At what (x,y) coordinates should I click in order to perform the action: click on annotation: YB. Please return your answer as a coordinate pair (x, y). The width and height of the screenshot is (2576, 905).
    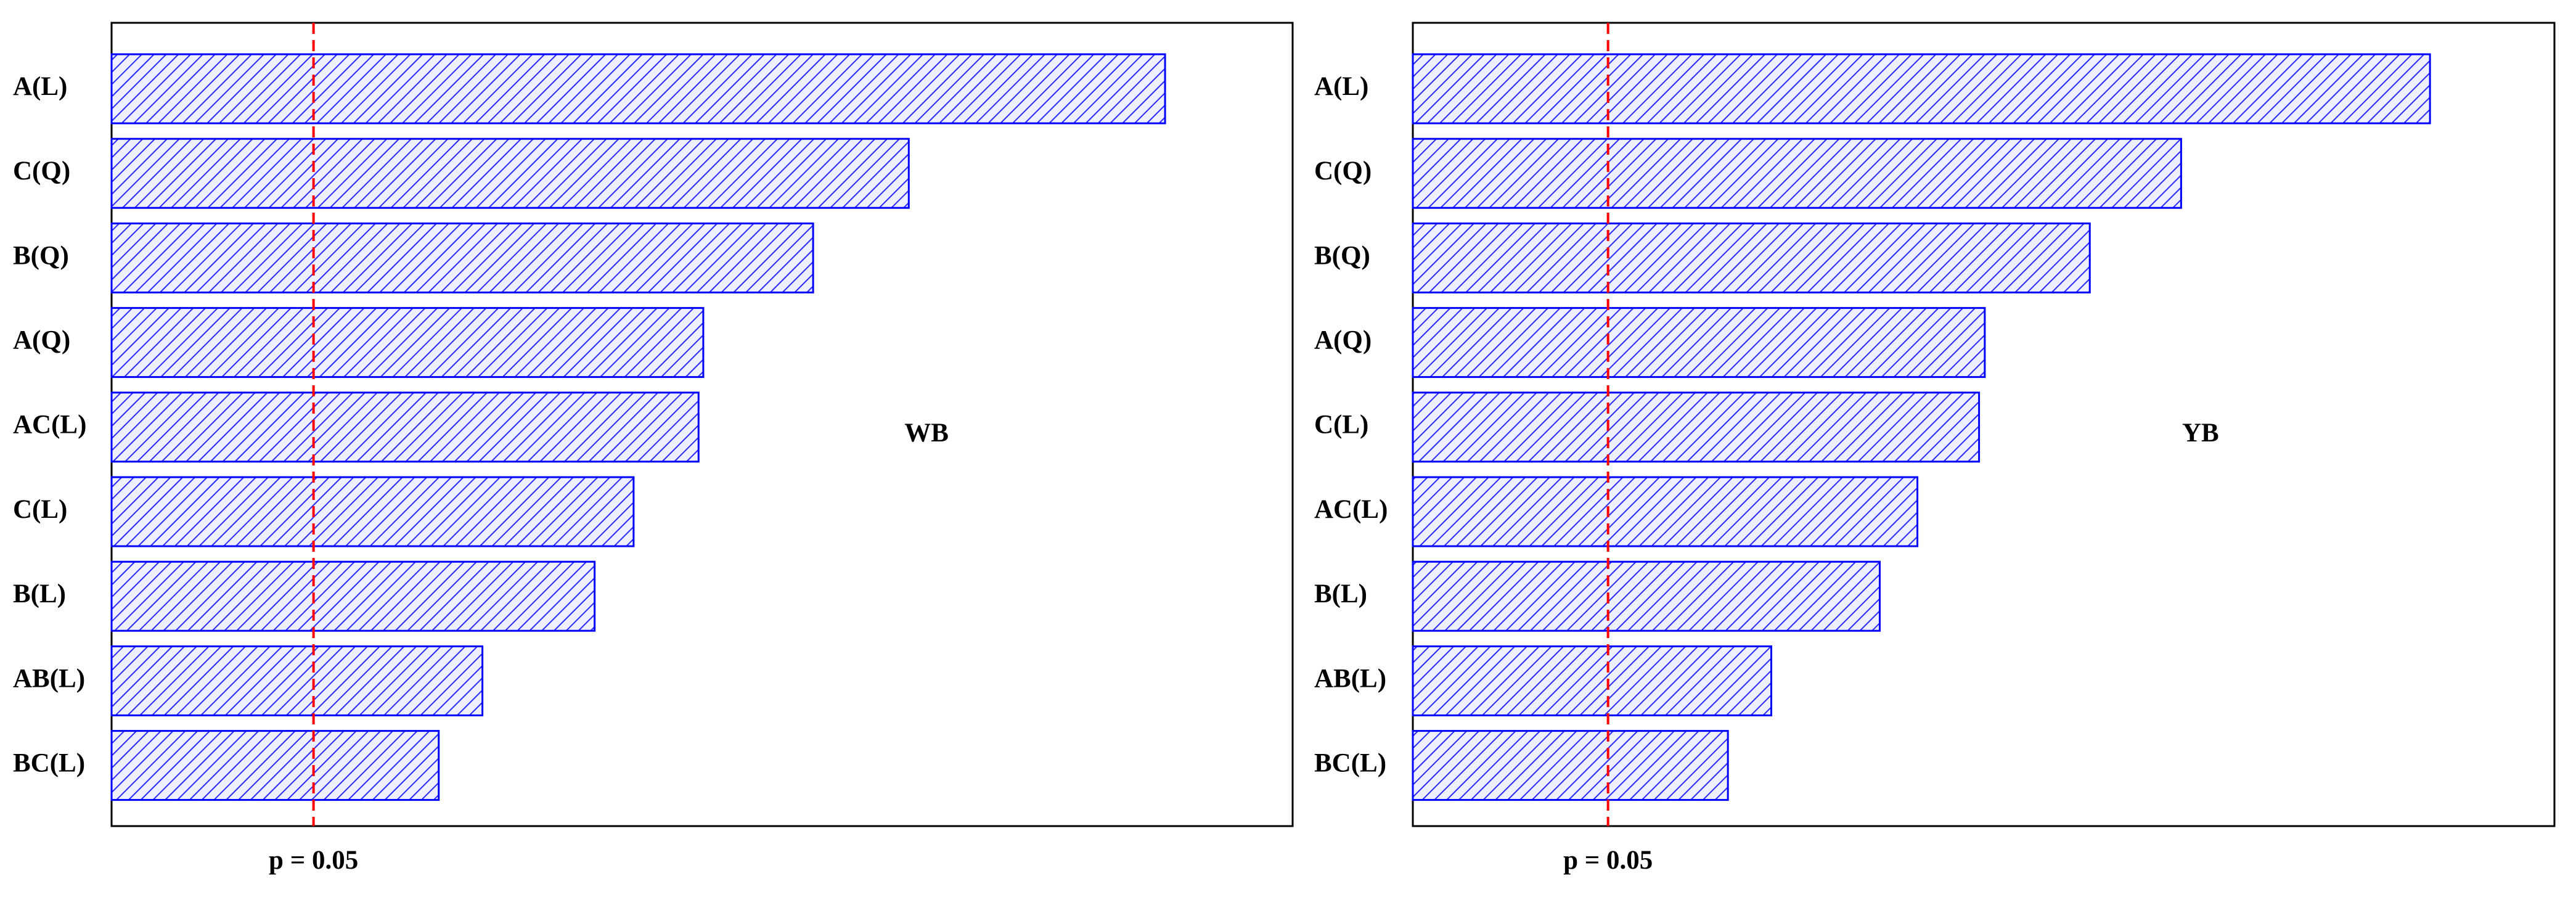
    Looking at the image, I should click on (2200, 434).